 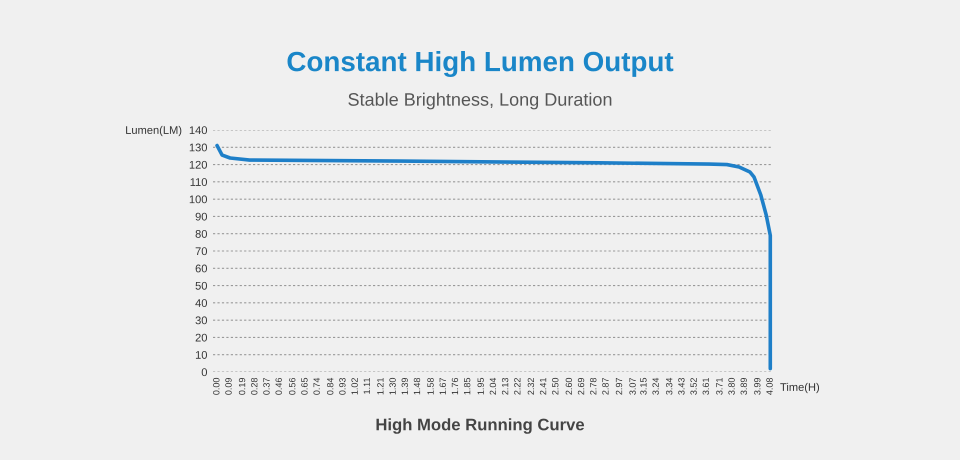 What do you see at coordinates (278, 386) in the screenshot?
I see `x-tick-label: 0.46` at bounding box center [278, 386].